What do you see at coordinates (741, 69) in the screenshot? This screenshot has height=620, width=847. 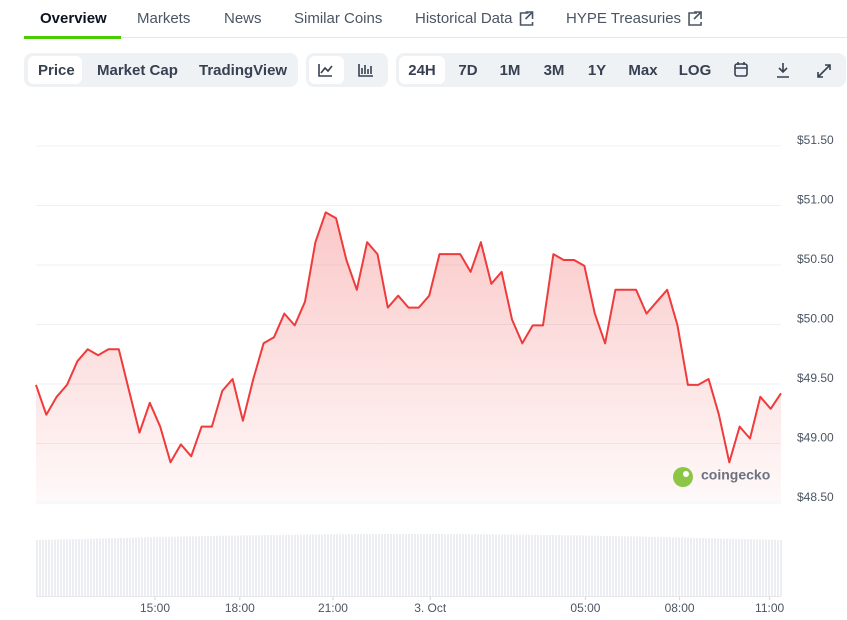 I see `calendar-icon` at bounding box center [741, 69].